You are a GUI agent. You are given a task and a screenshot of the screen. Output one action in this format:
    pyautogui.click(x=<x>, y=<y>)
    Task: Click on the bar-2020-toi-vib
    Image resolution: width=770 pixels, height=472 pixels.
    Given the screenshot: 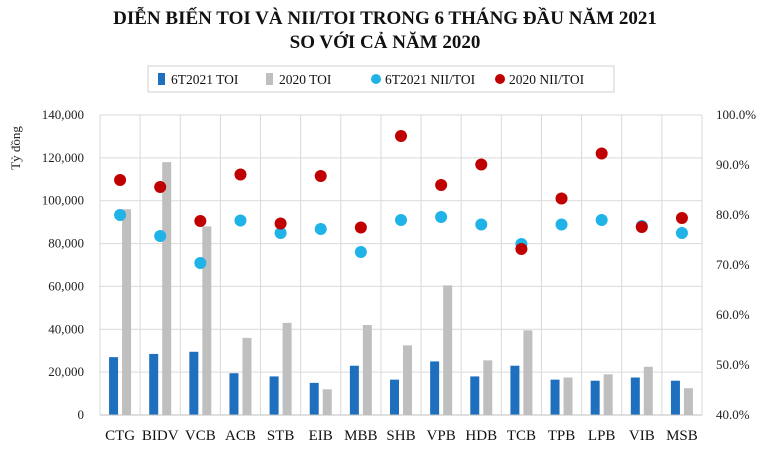 What is the action you would take?
    pyautogui.click(x=648, y=390)
    